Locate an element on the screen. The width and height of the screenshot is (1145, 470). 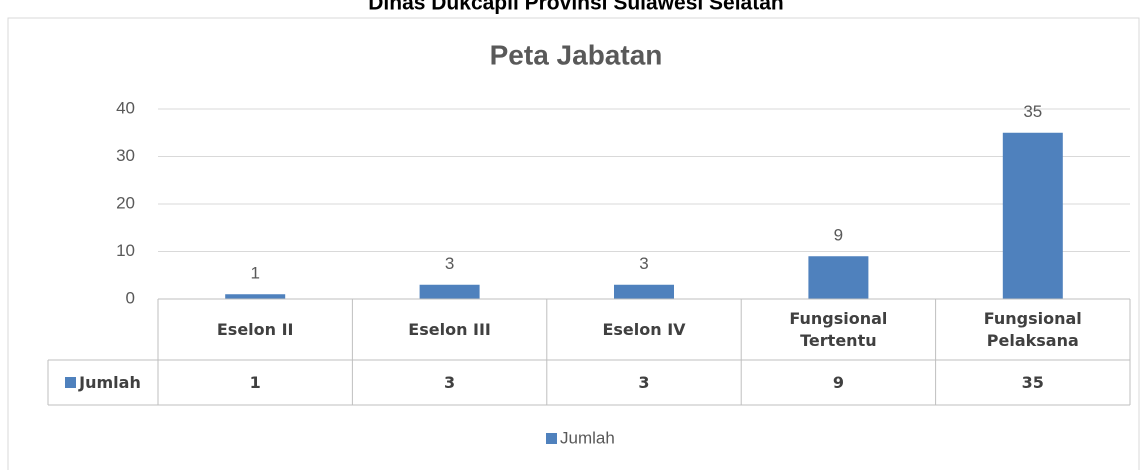
table-value-text: 9 is located at coordinates (838, 382).